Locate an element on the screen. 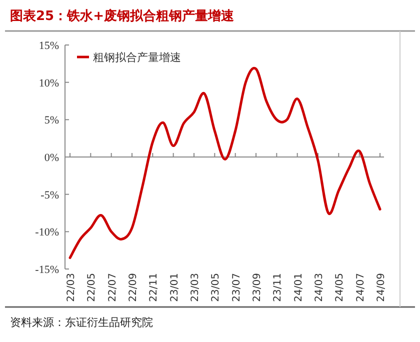 This screenshot has width=420, height=342. y-tick-label: -15% is located at coordinates (47, 270).